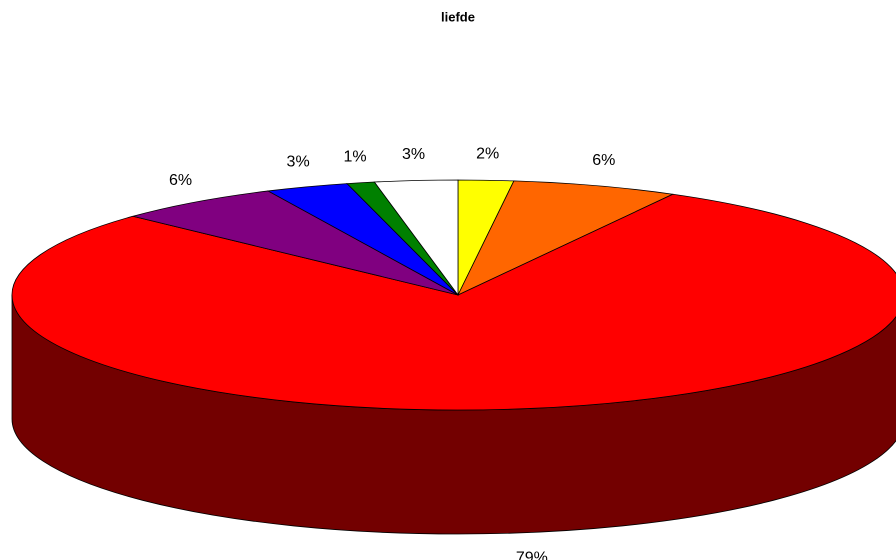 The image size is (896, 560). Describe the element at coordinates (532, 554) in the screenshot. I see `data-label: 79%` at that location.